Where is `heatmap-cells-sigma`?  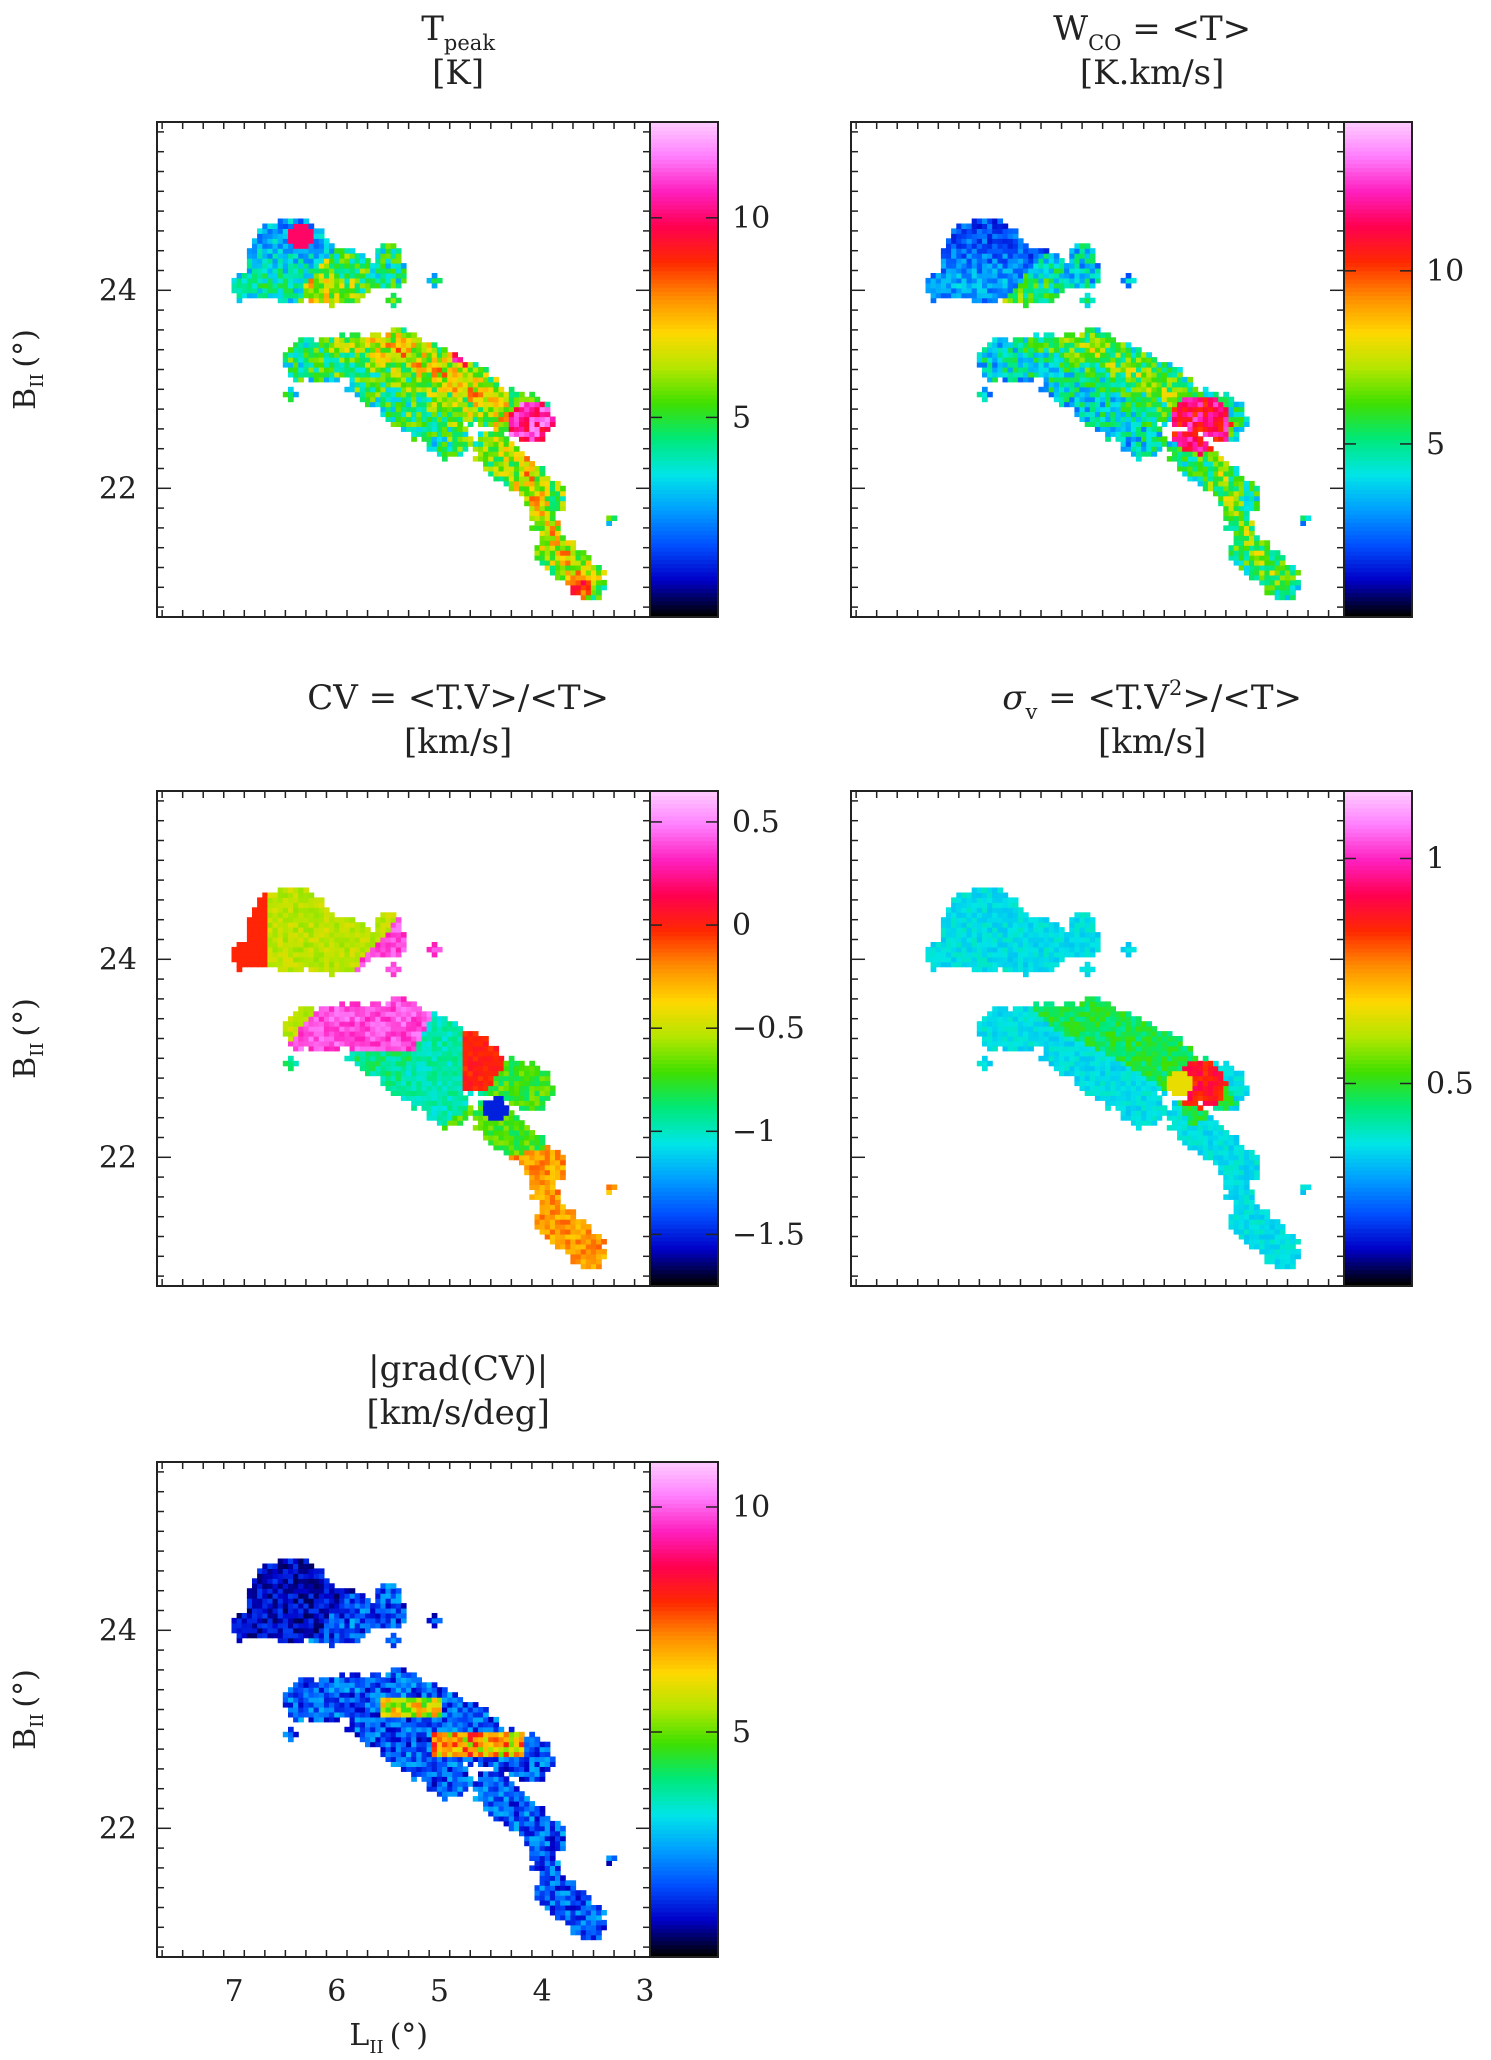
heatmap-cells-sigma is located at coordinates (1118, 1078).